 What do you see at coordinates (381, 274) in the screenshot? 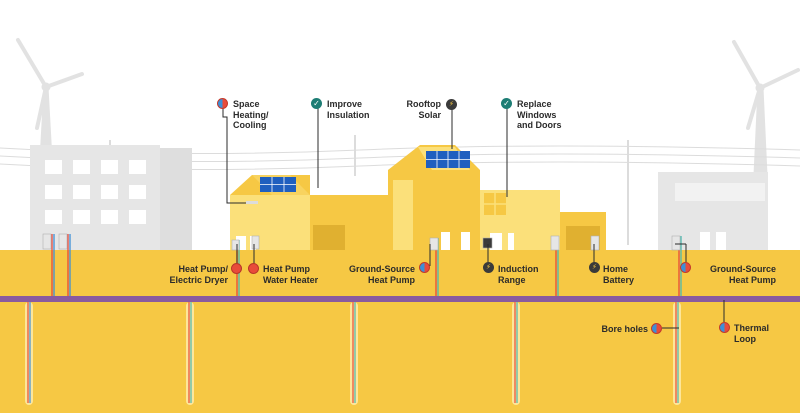
I see `label-ground-source-heat-pump-left: Ground-Source Heat Pump` at bounding box center [381, 274].